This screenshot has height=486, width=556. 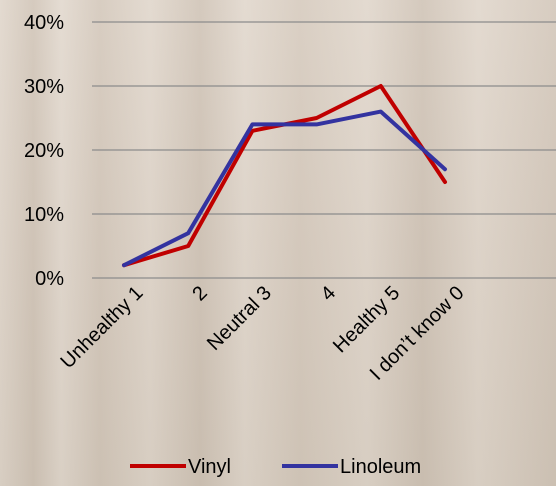 I want to click on y-tick-label: 20%, so click(x=44, y=151).